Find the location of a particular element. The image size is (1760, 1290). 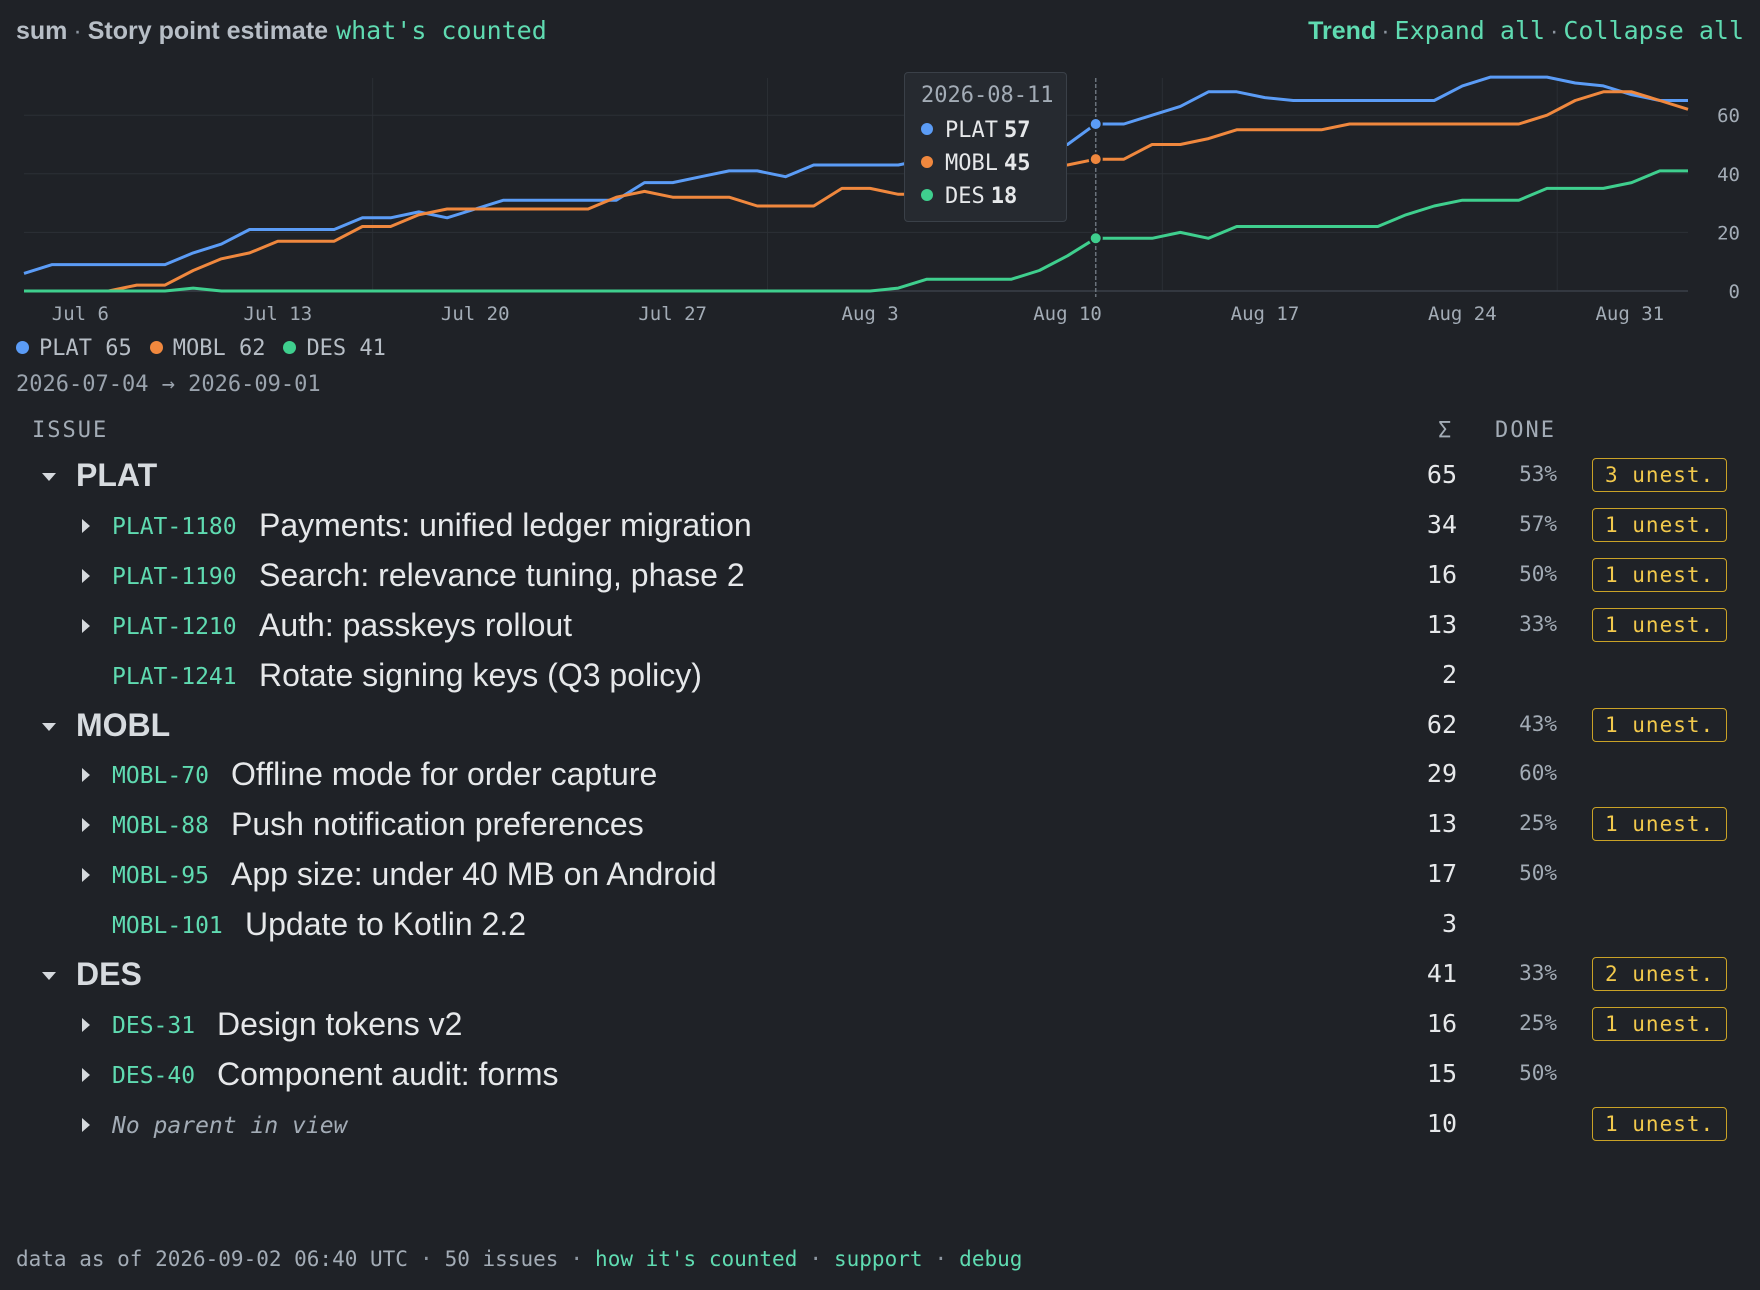

series-line-mobl is located at coordinates (856, 191).